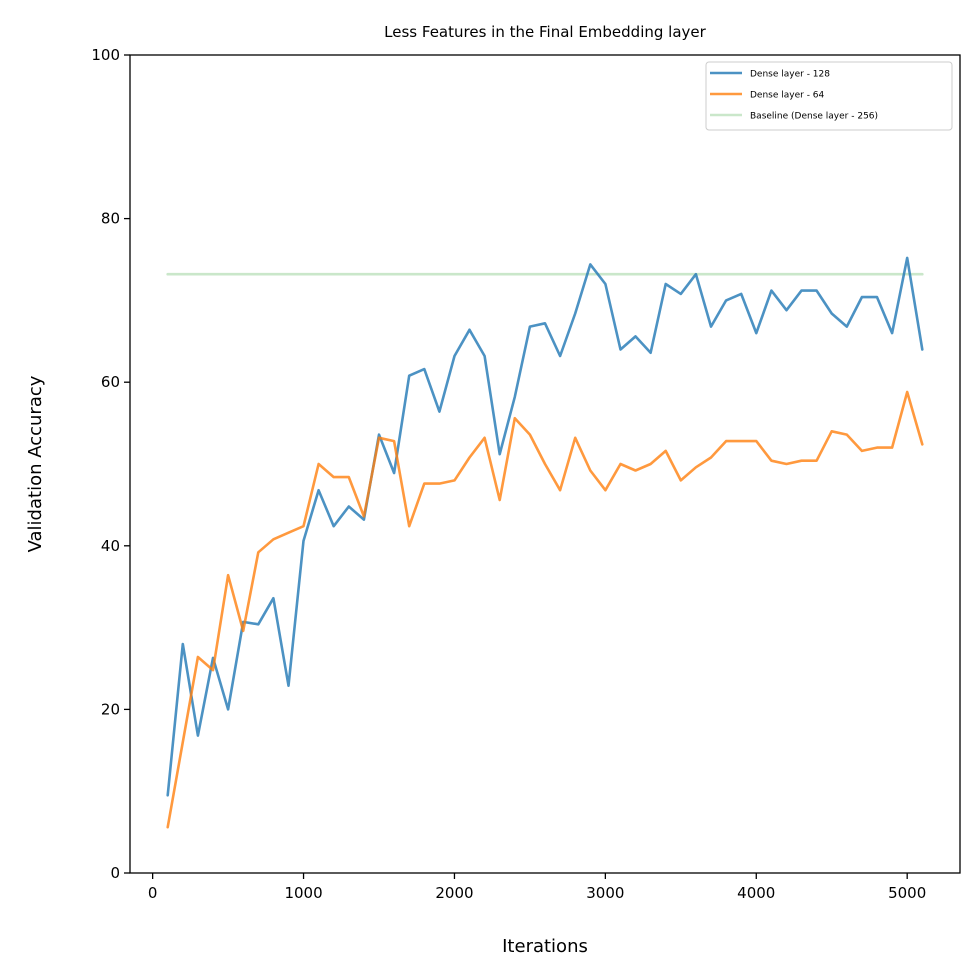 The width and height of the screenshot is (980, 980). What do you see at coordinates (110, 219) in the screenshot?
I see `y-tick-label: 80` at bounding box center [110, 219].